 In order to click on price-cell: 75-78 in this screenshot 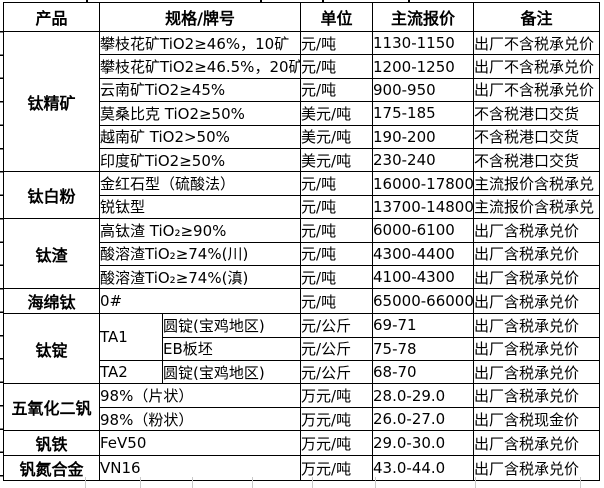, I will do `click(423, 349)`.